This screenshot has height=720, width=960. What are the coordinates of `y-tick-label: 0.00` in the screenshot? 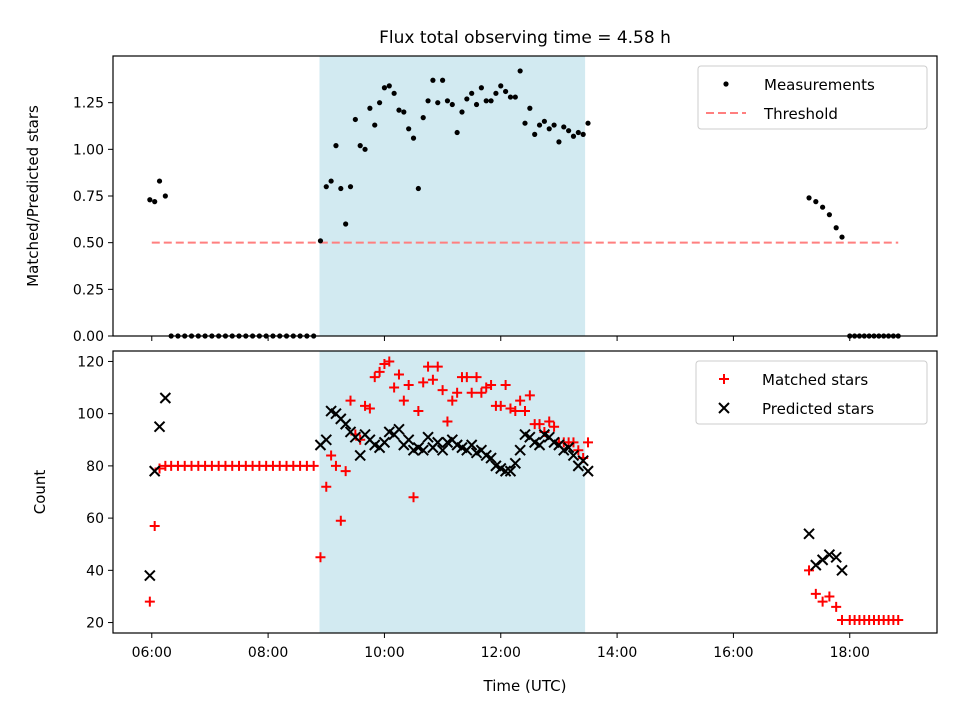 It's located at (88, 337).